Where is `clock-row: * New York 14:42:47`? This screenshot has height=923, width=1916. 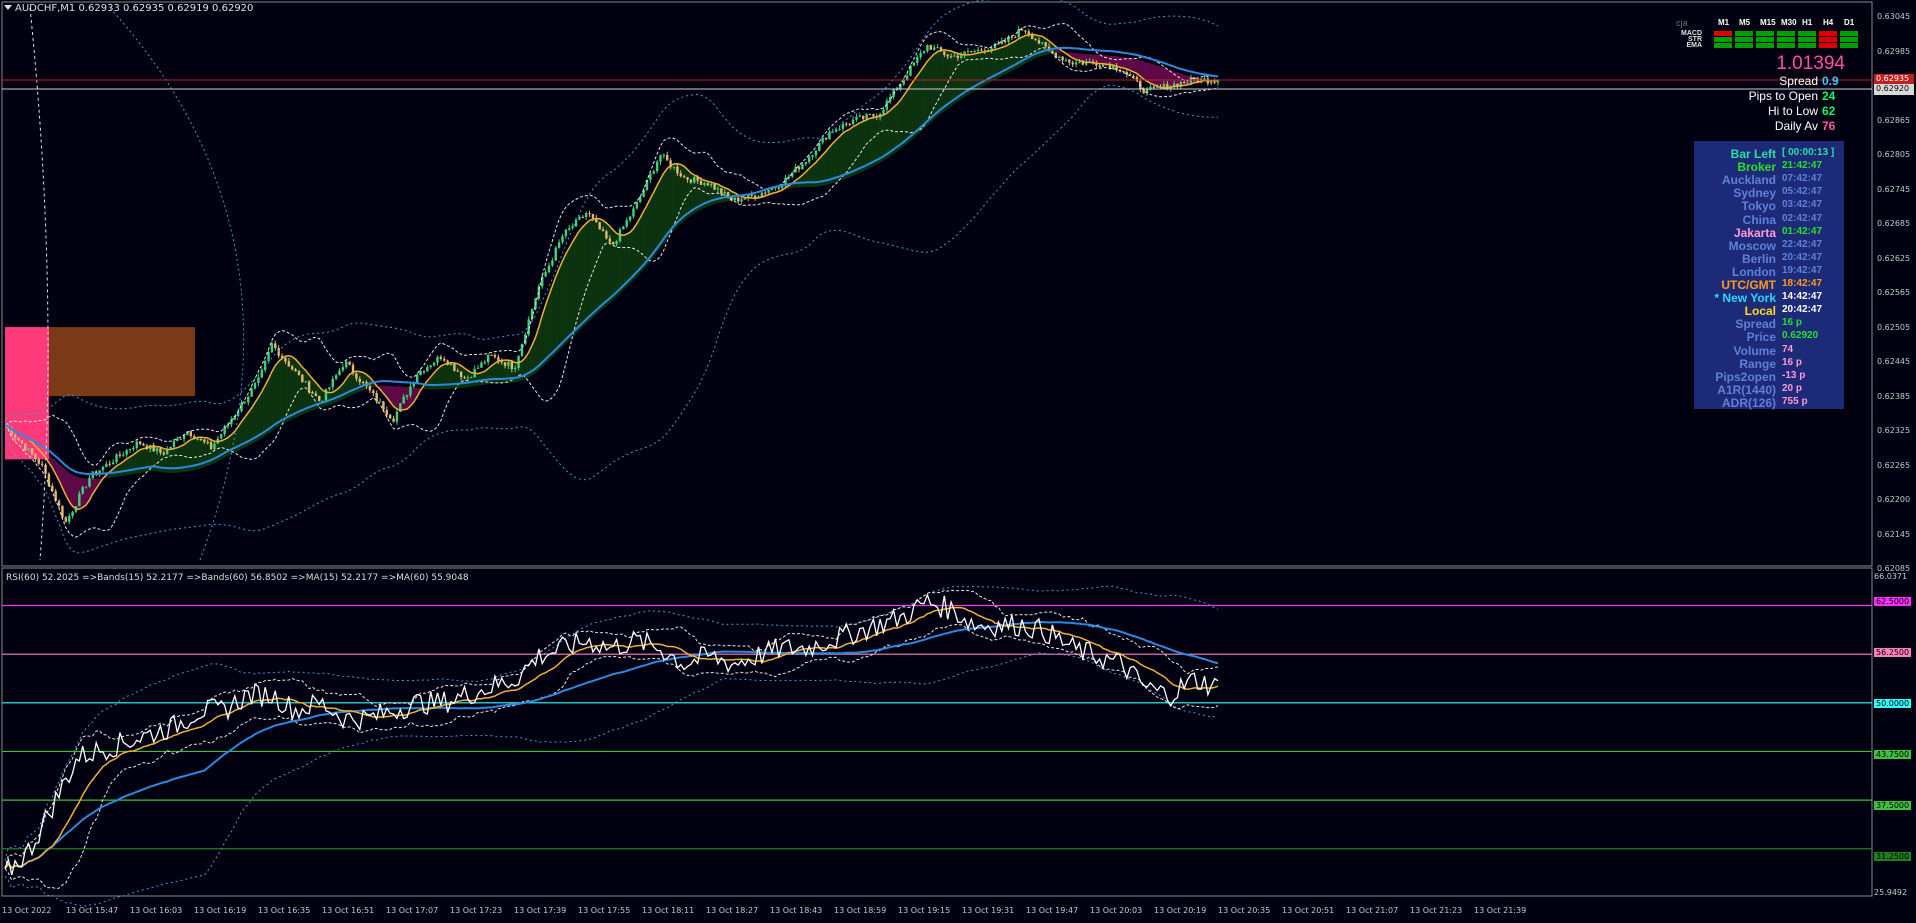
clock-row: * New York 14:42:47 is located at coordinates (1769, 298).